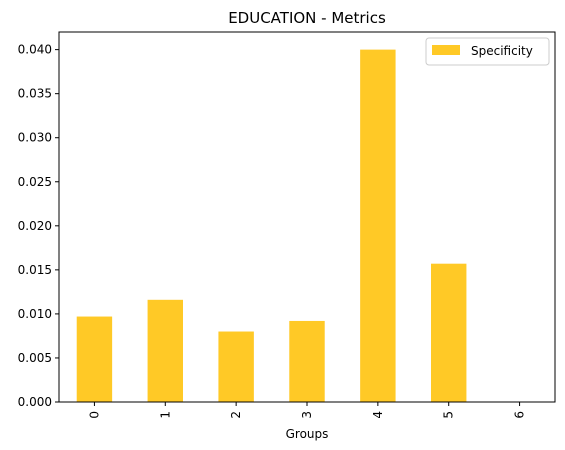 This screenshot has width=565, height=450. Describe the element at coordinates (378, 415) in the screenshot. I see `x-tick-label: 4` at that location.